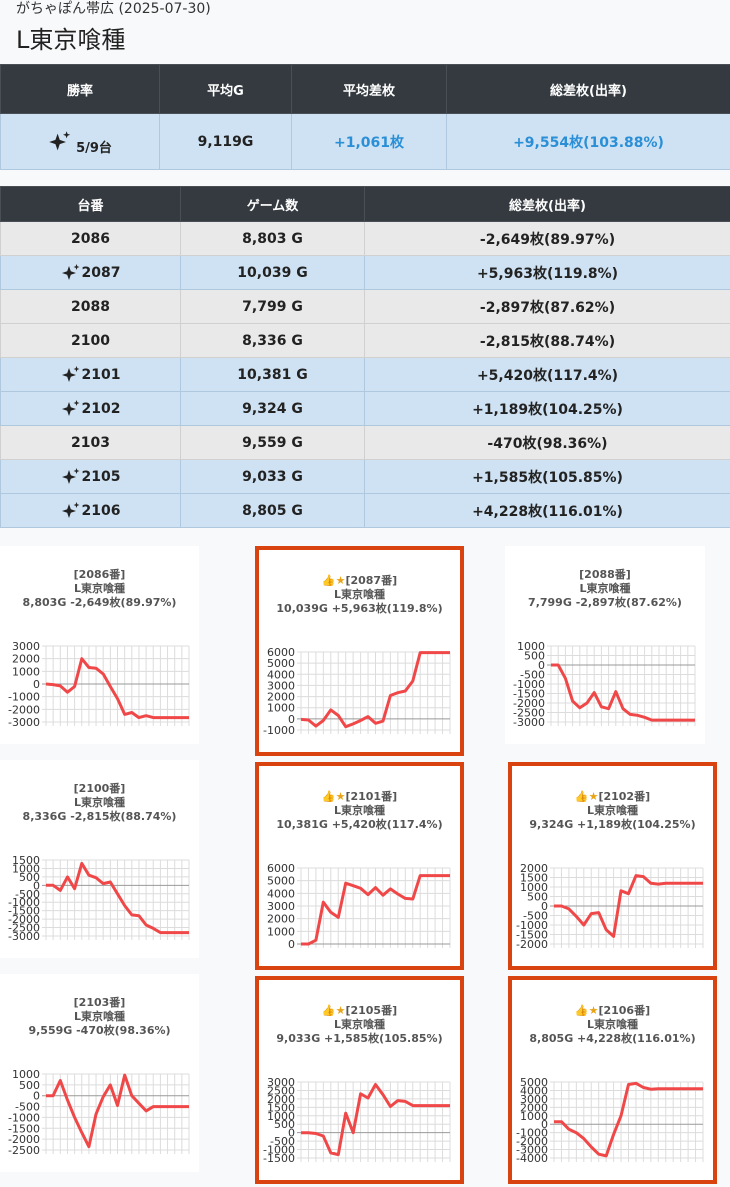 The width and height of the screenshot is (730, 1187). Describe the element at coordinates (99, 574) in the screenshot. I see `chart-machine-label: [2086番]` at that location.